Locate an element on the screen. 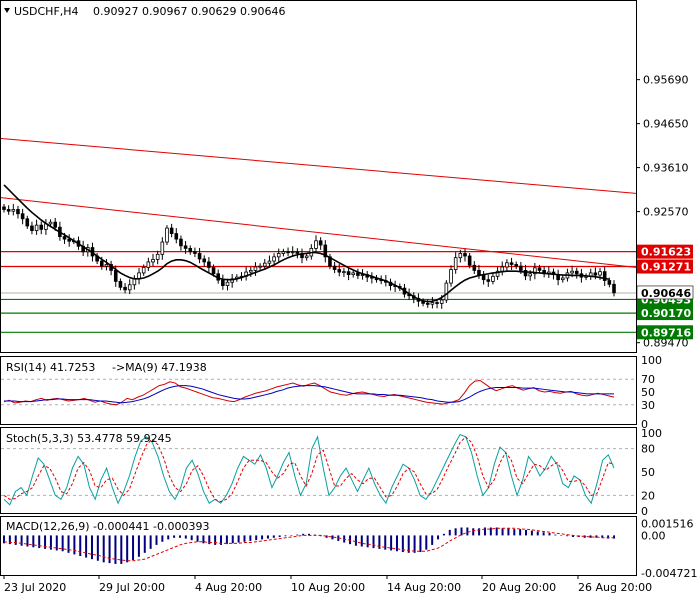 The width and height of the screenshot is (700, 600). support-tag-2-text: 0.90170 is located at coordinates (666, 313).